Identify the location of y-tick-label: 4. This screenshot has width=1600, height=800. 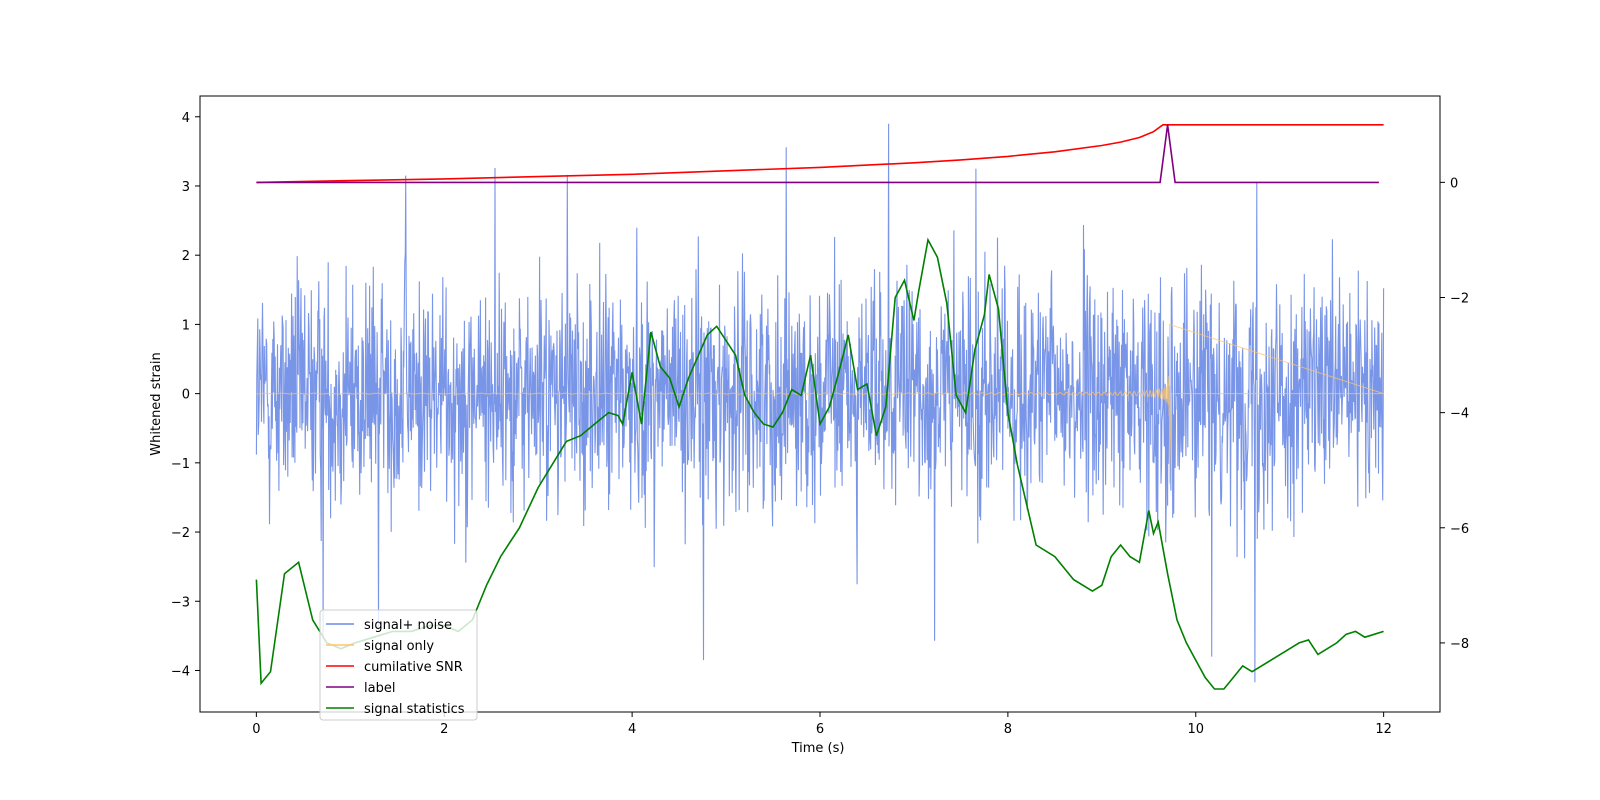
(186, 118).